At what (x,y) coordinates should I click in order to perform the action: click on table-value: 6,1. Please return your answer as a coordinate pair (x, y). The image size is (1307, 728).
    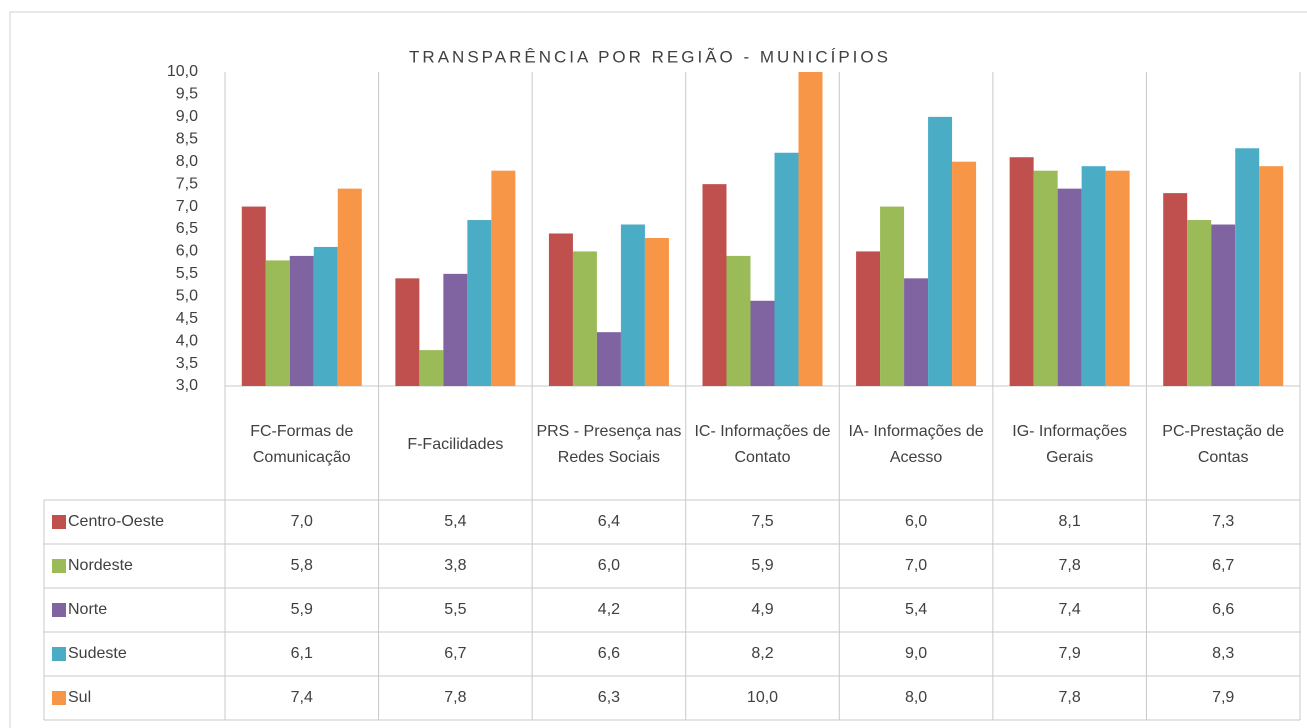
    Looking at the image, I should click on (302, 653).